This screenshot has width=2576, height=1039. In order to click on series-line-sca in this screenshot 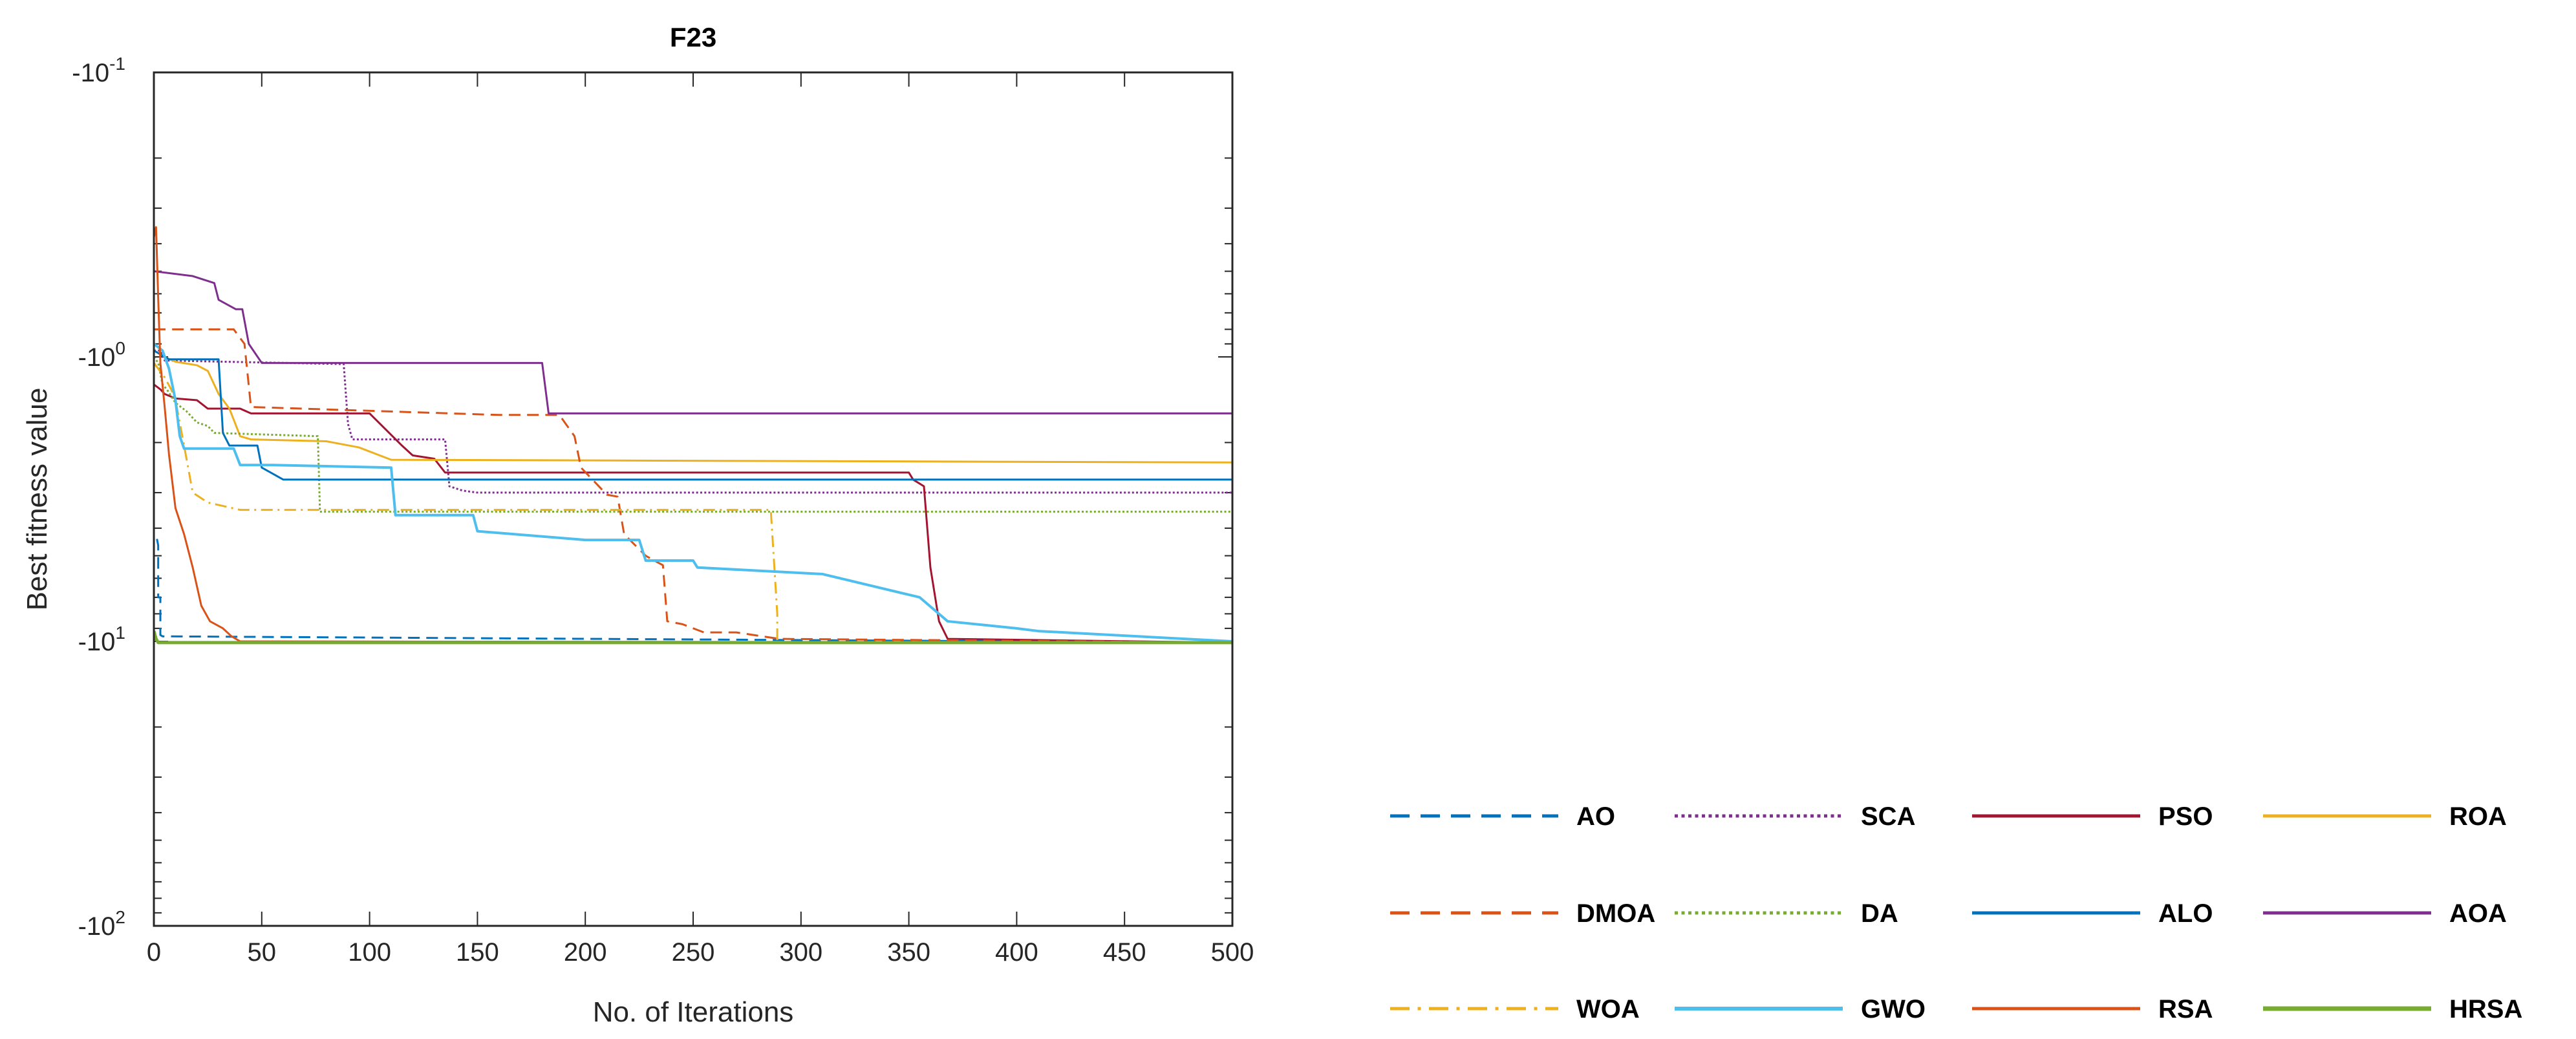, I will do `click(693, 422)`.